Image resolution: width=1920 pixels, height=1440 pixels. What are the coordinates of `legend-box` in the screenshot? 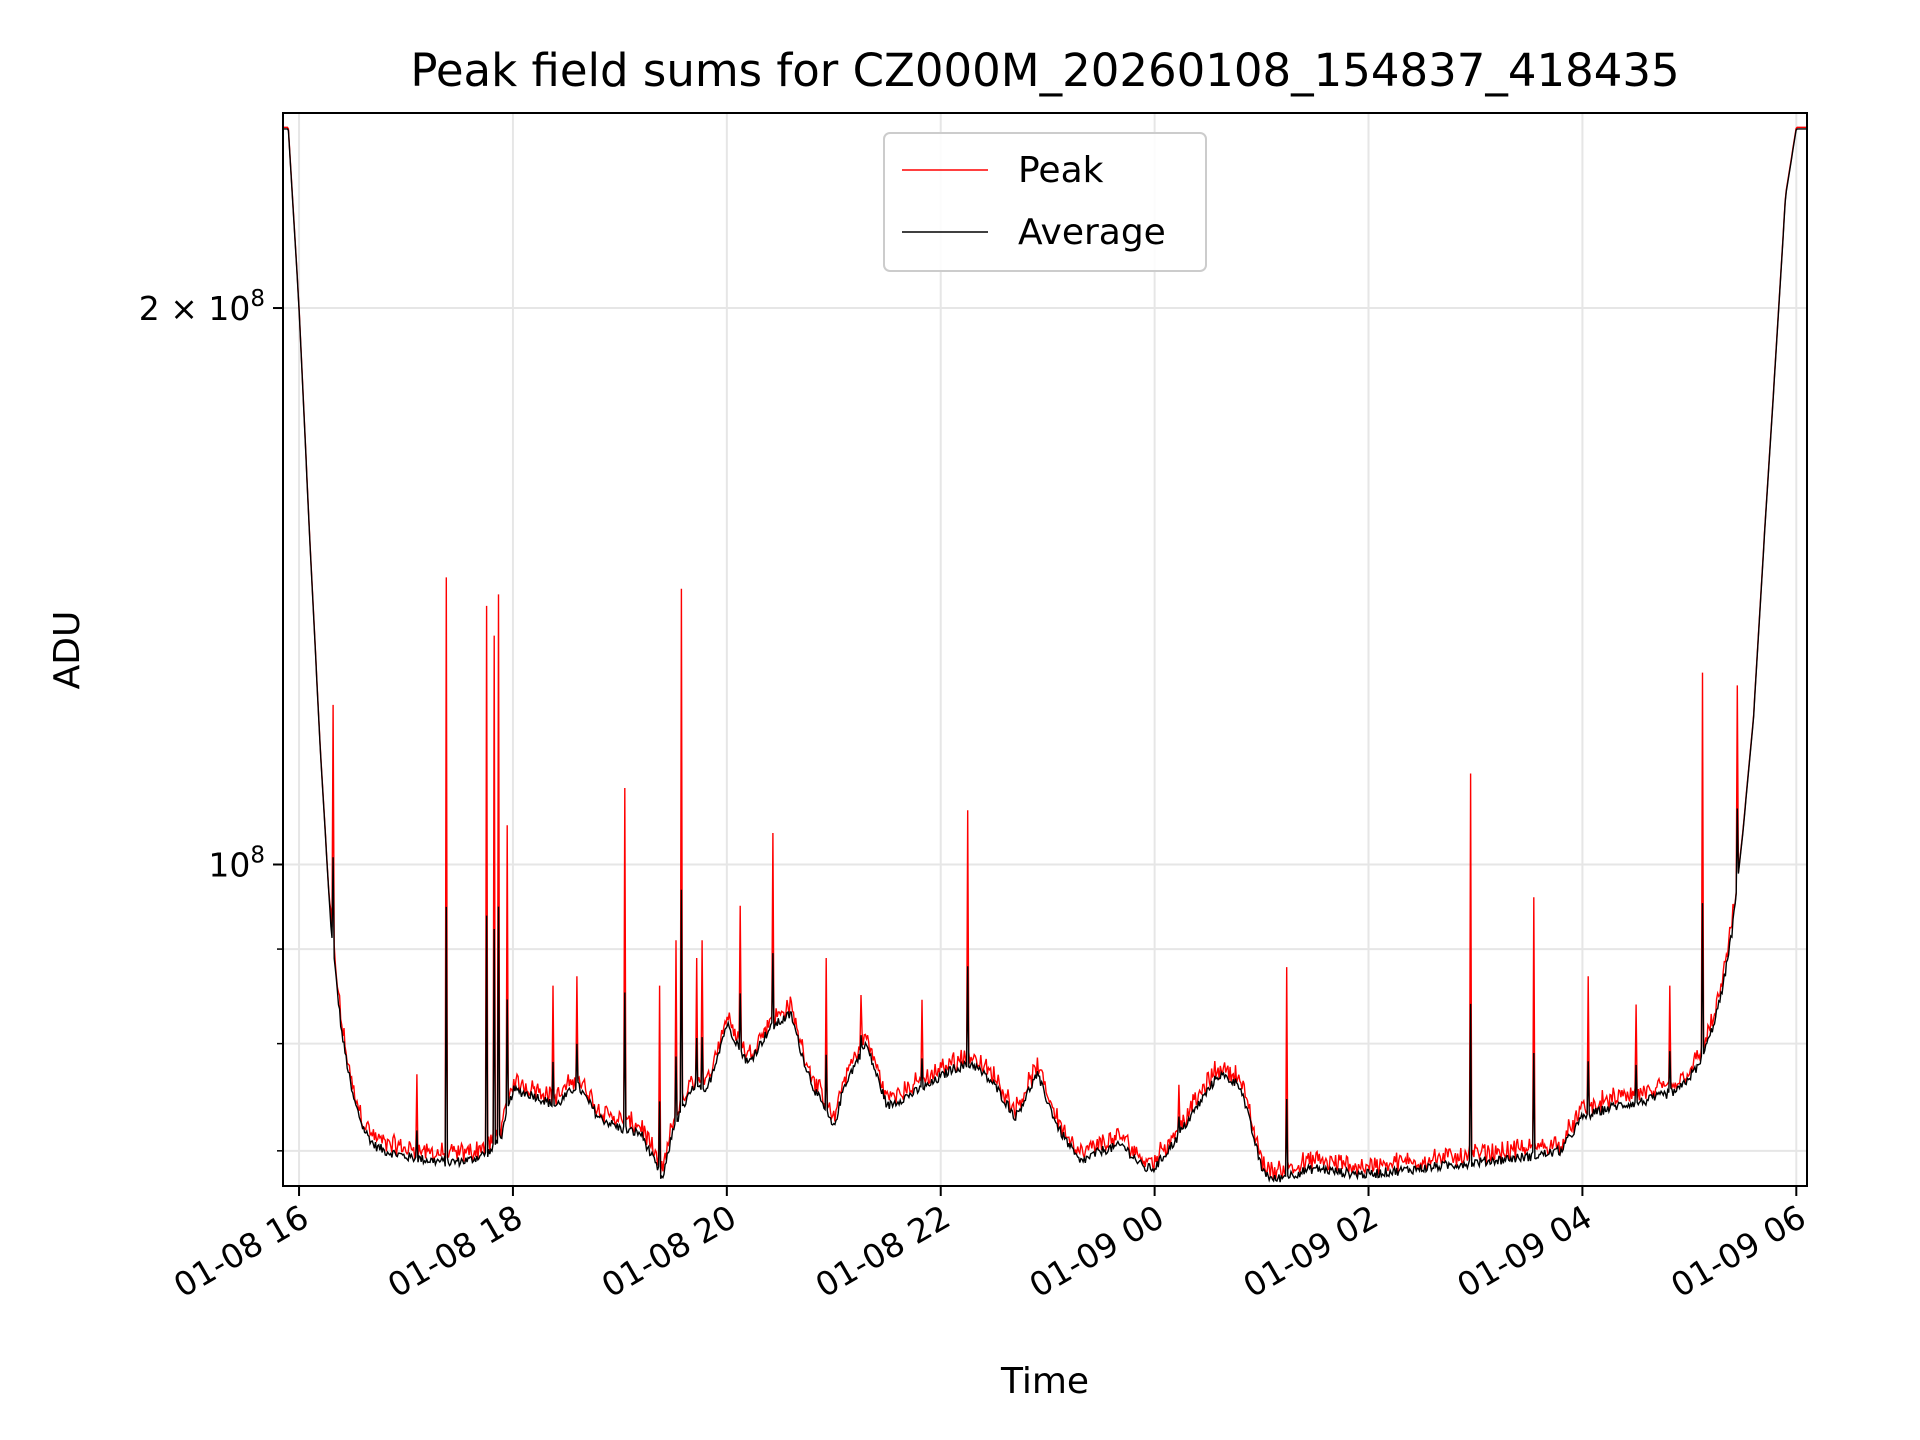 It's located at (1045, 202).